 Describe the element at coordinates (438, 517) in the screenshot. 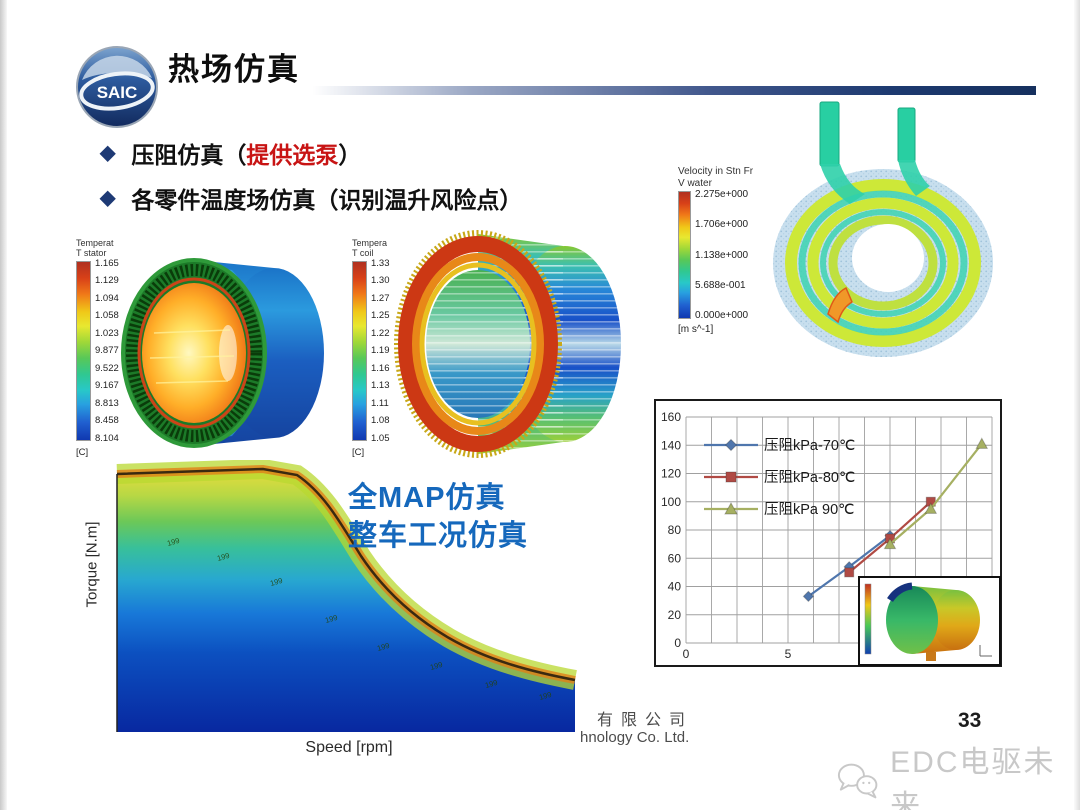

I see `map-annotation: 全MAP仿真 整车工况仿真` at that location.